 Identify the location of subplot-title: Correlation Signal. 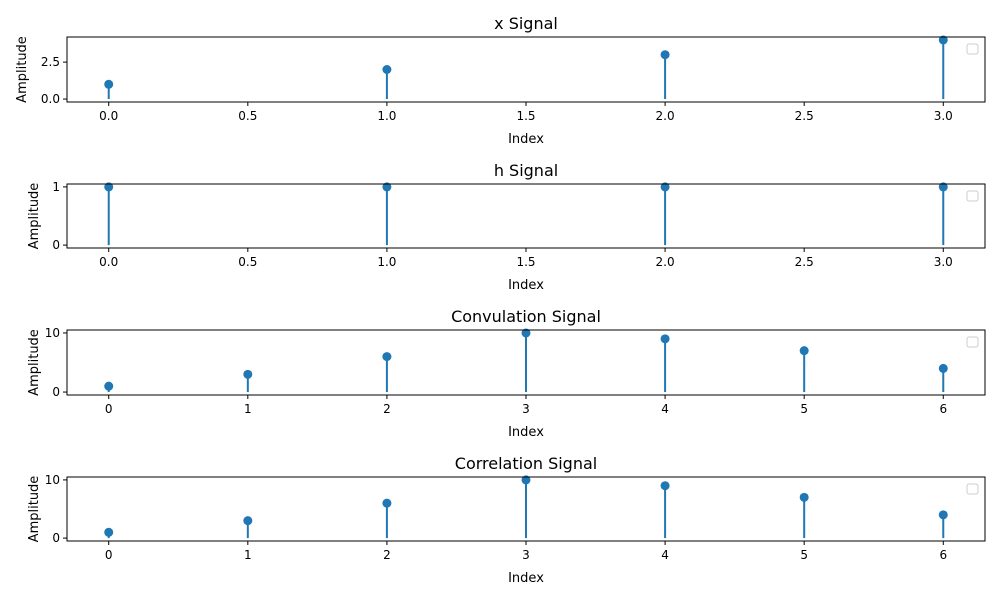
(526, 463).